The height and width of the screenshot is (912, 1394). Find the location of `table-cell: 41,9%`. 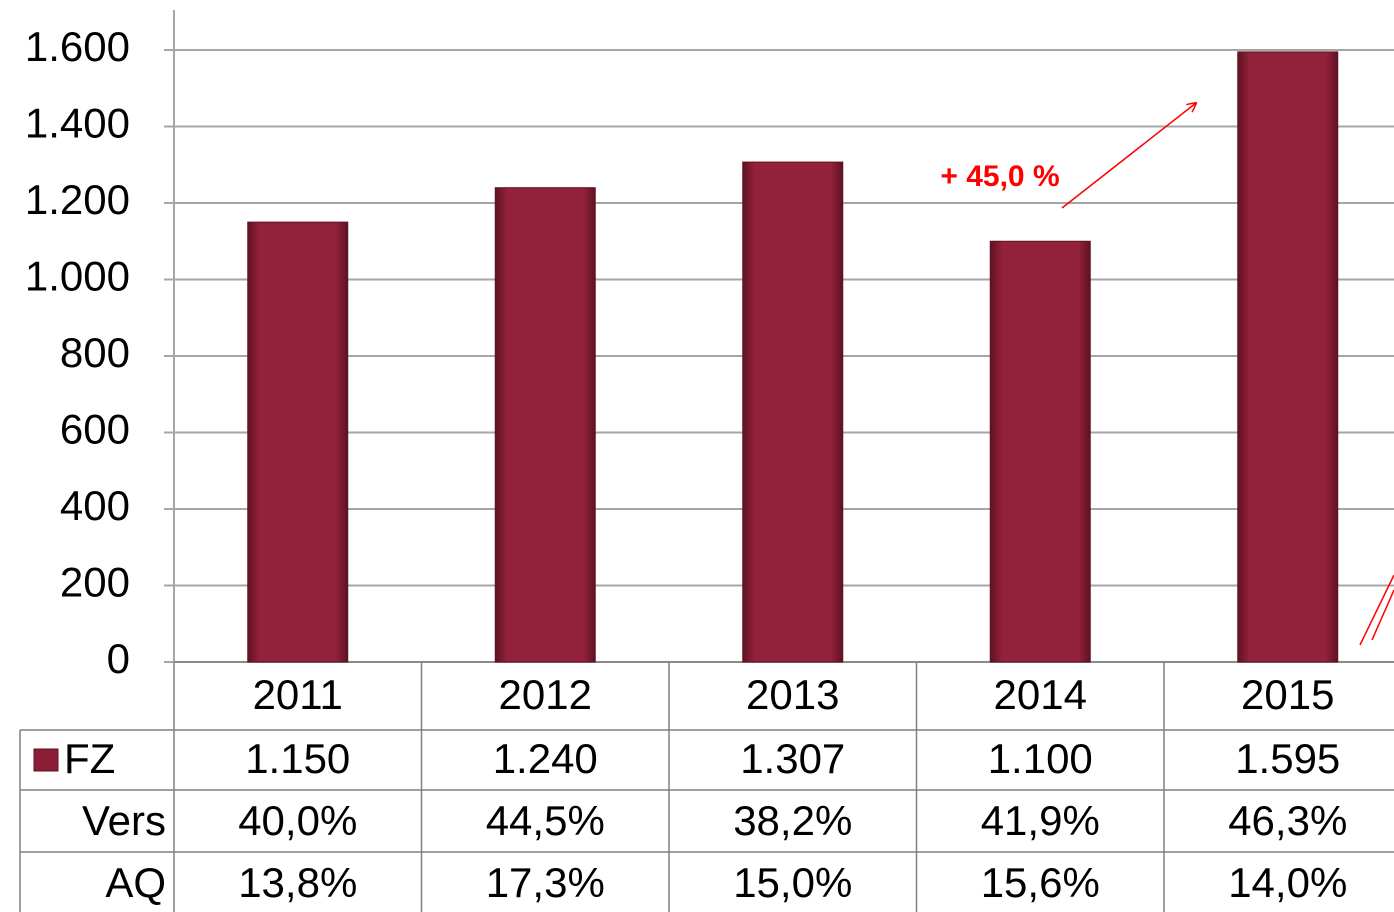

table-cell: 41,9% is located at coordinates (1040, 820).